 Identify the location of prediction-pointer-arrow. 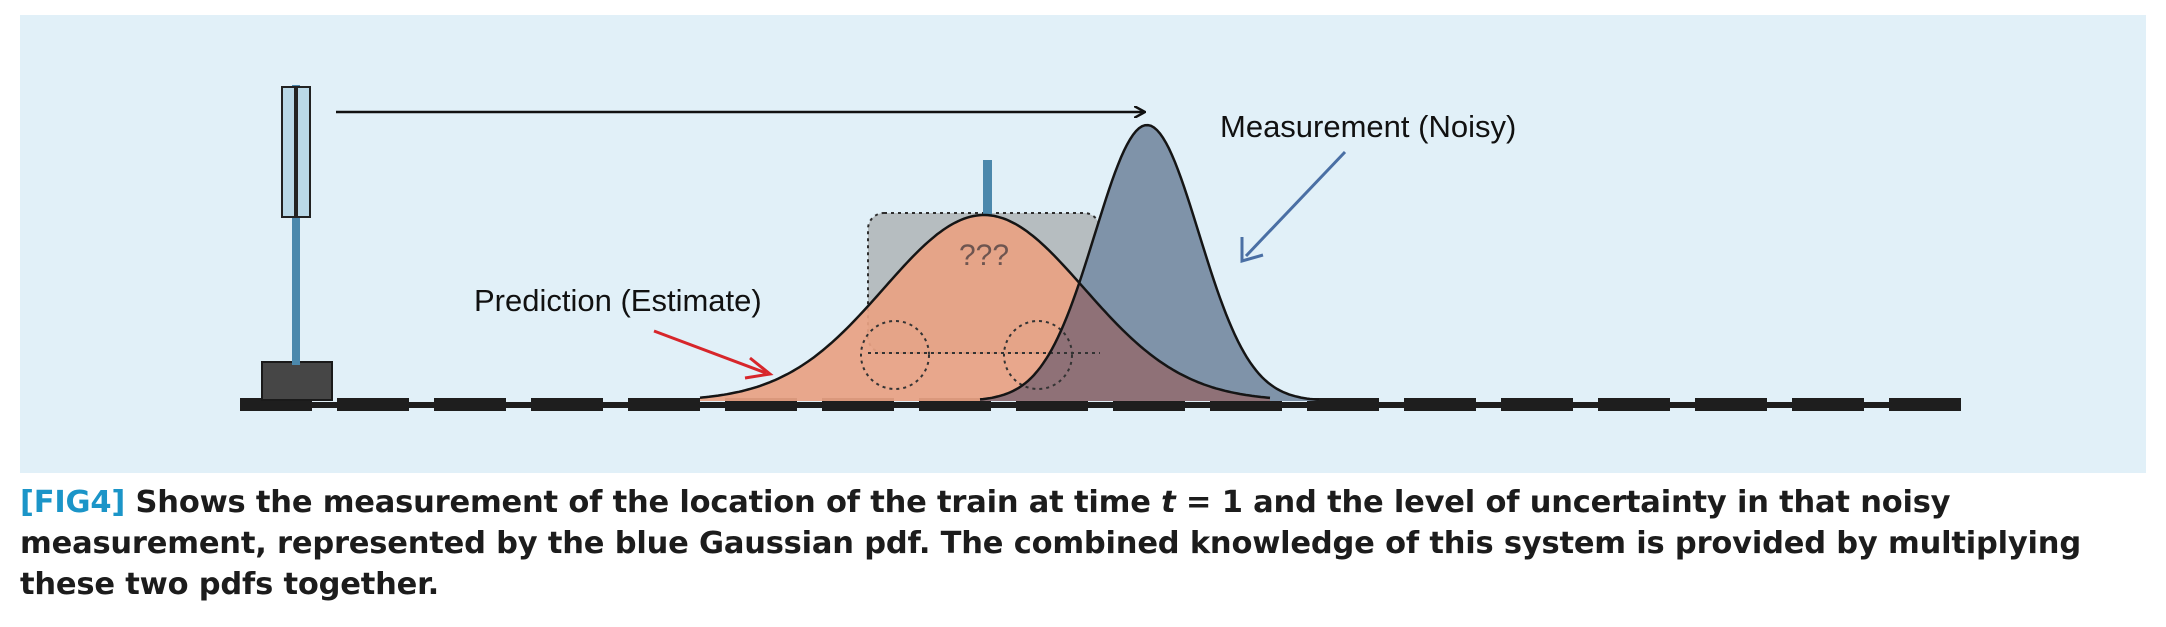
(710, 352).